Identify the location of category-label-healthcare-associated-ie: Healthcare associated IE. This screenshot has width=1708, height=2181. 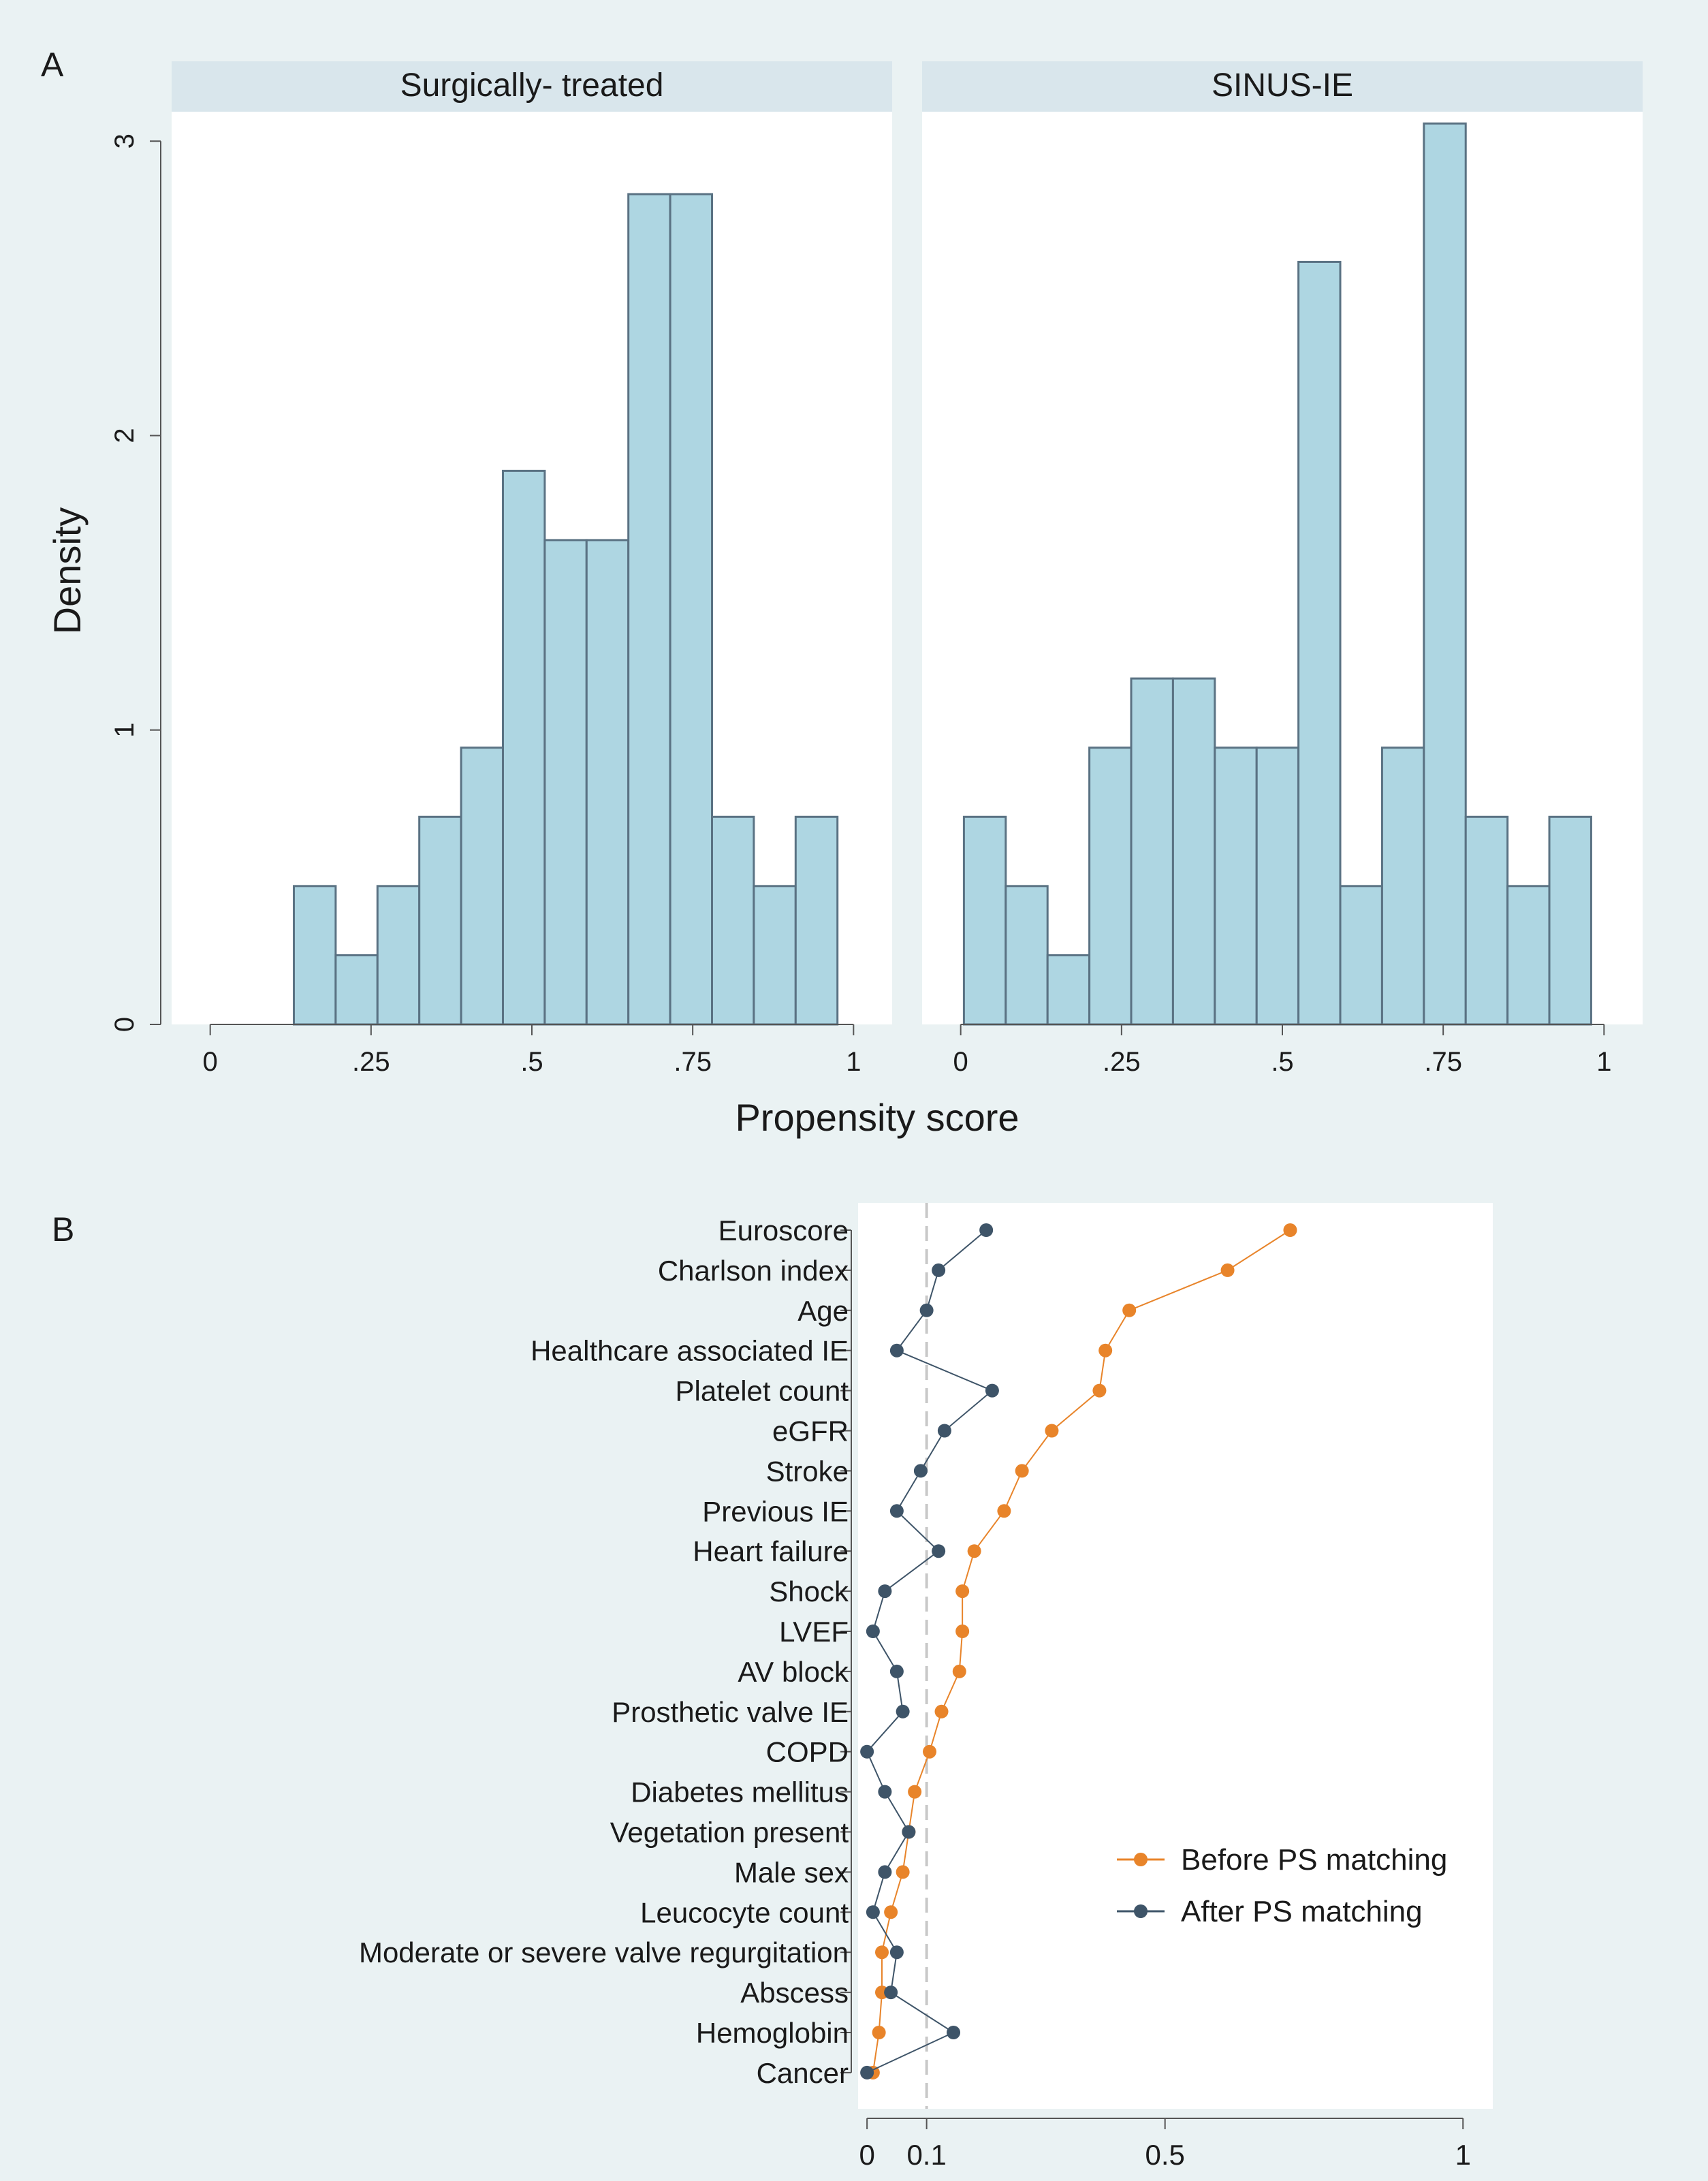
(690, 1351).